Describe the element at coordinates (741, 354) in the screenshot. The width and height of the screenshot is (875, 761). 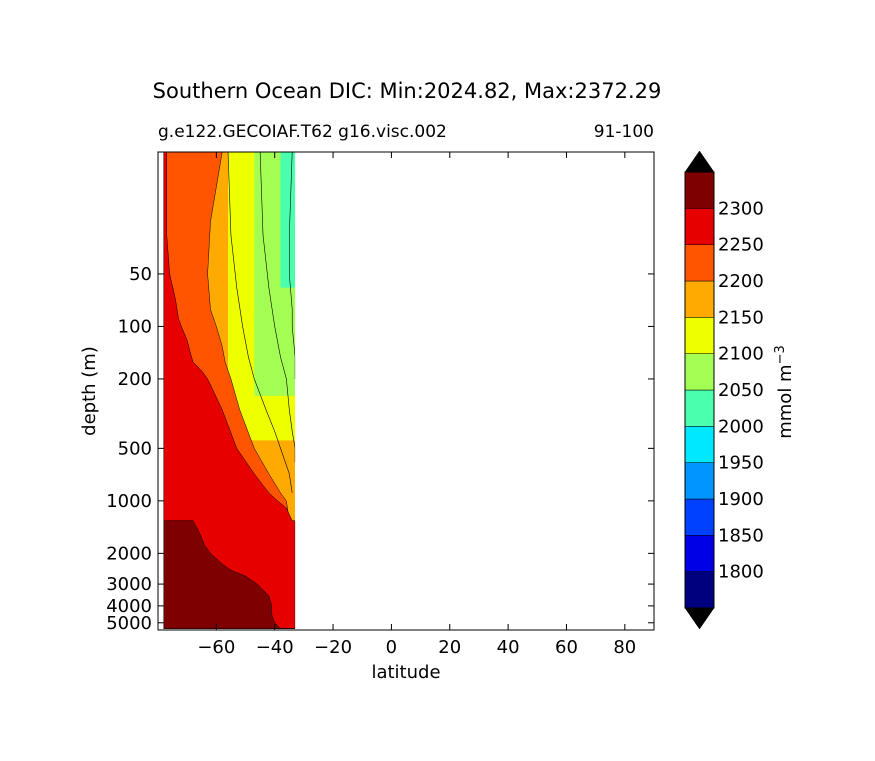
I see `colorbar-tick-label: 2100` at that location.